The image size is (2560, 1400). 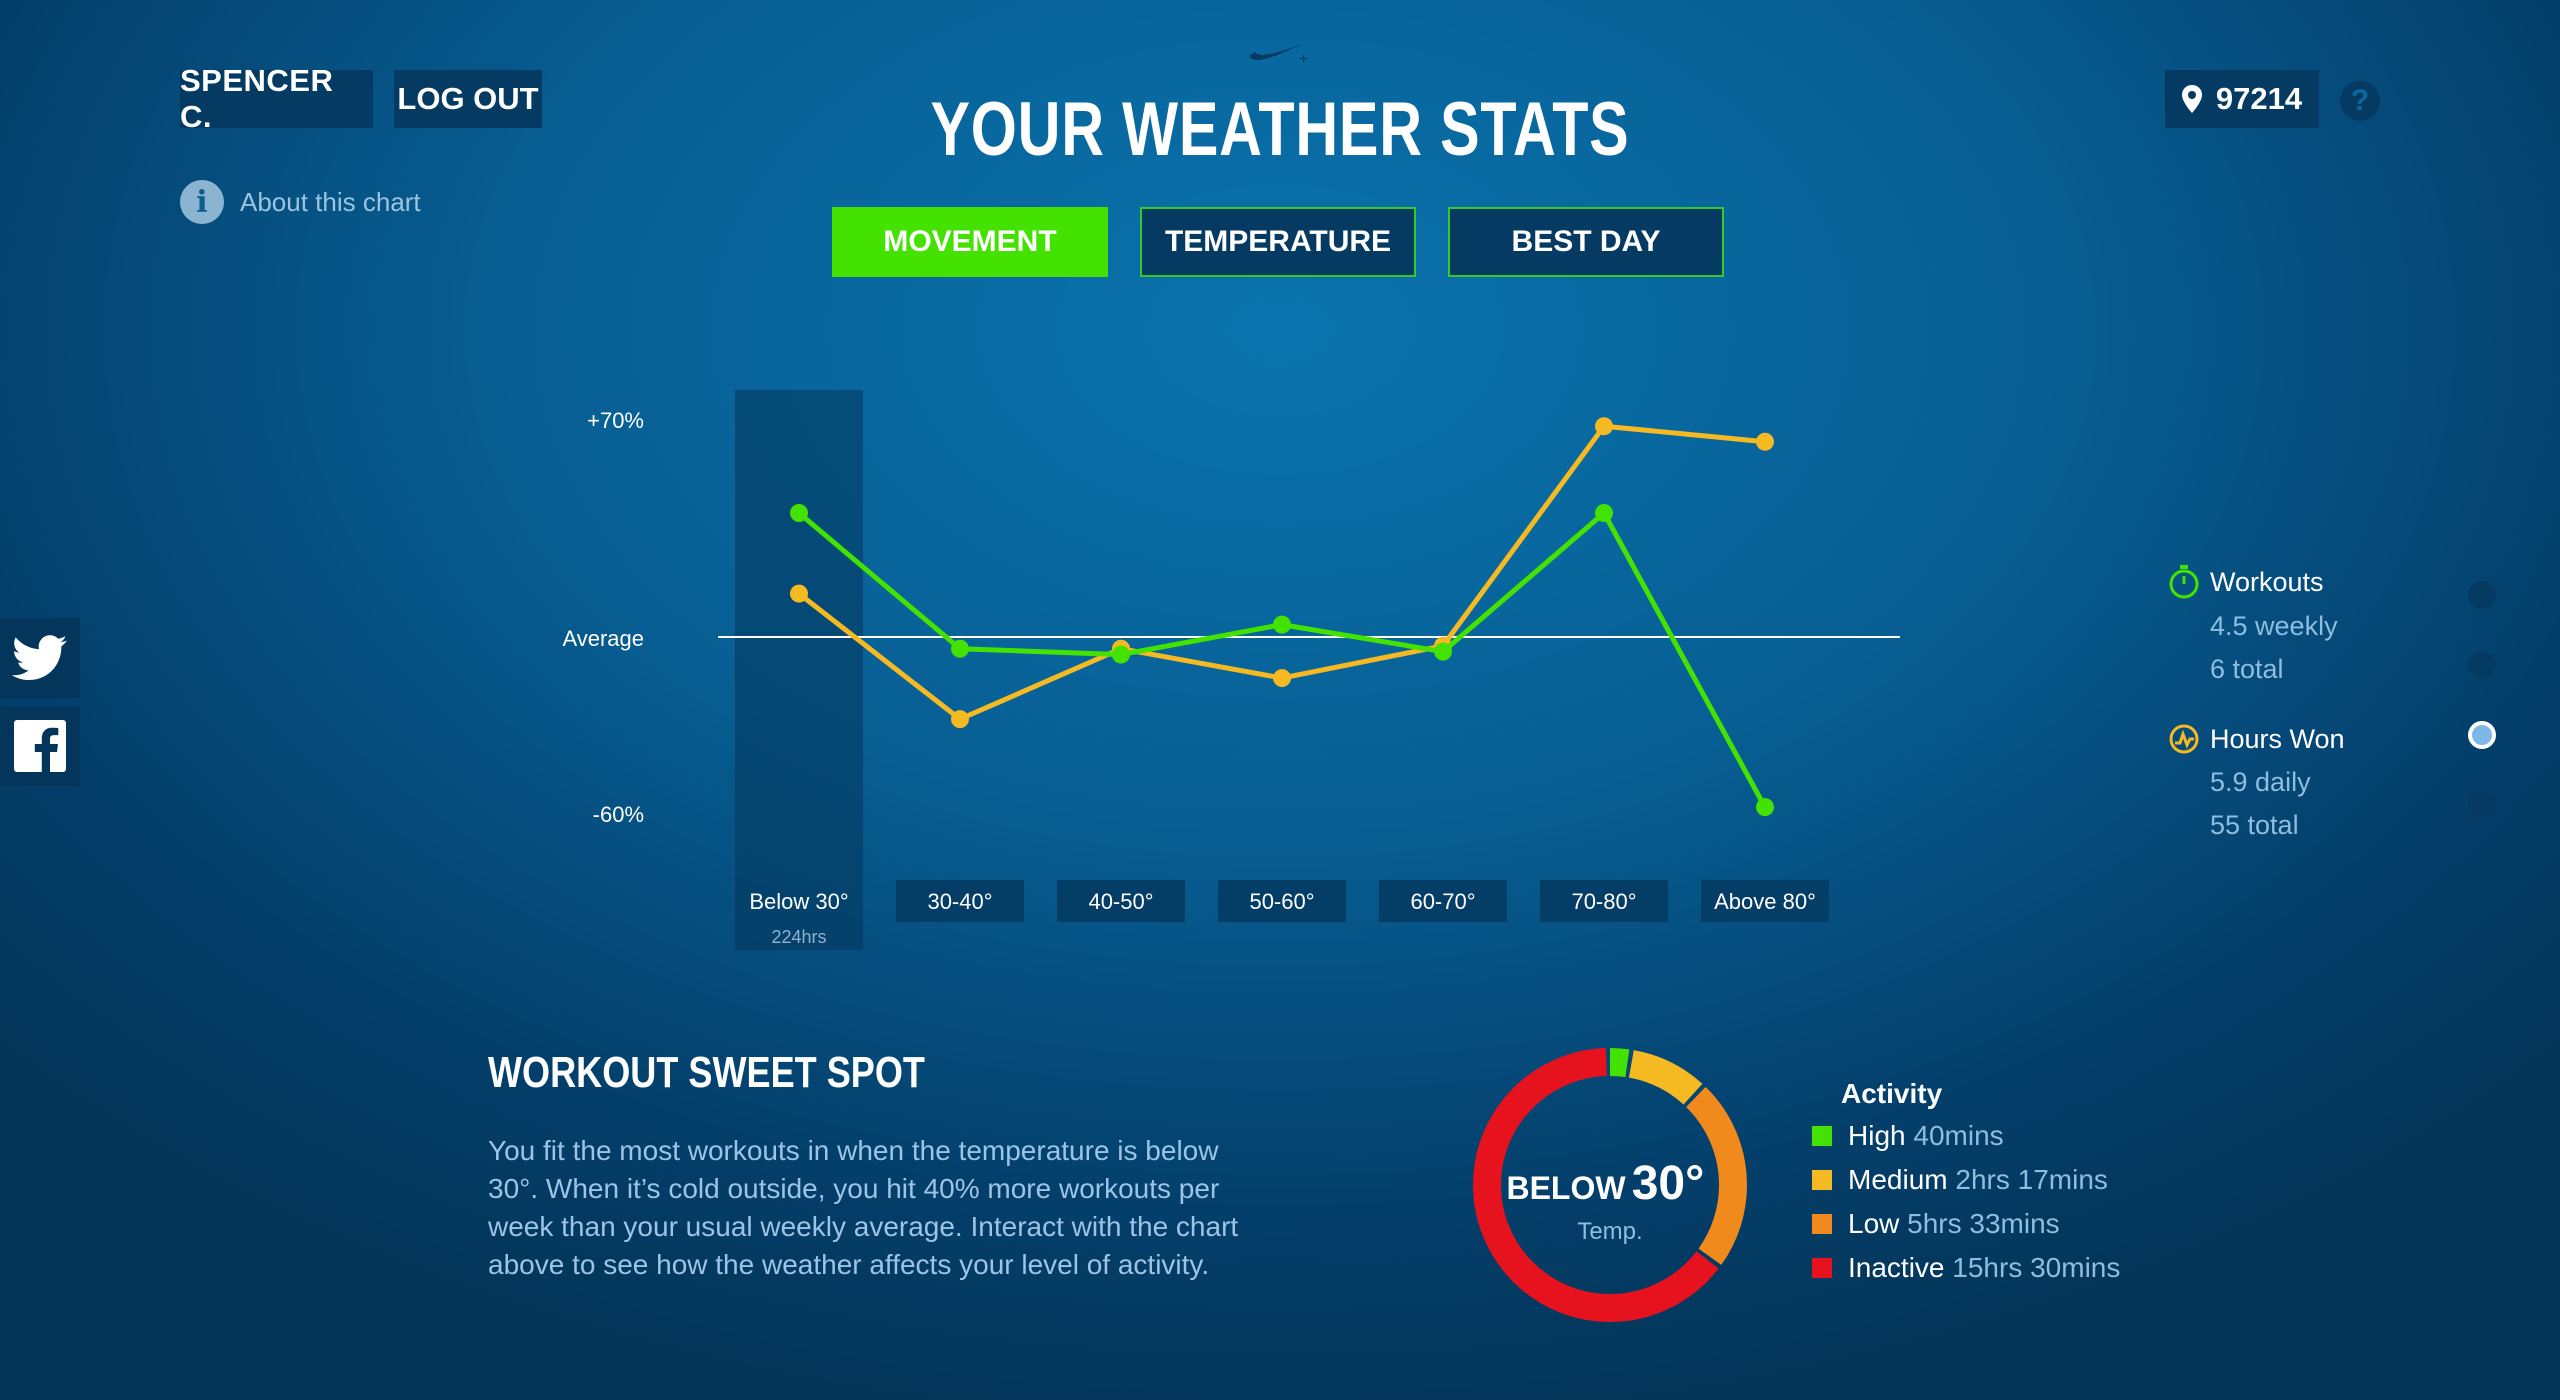 I want to click on activity-low-label: Low, so click(x=1874, y=1223).